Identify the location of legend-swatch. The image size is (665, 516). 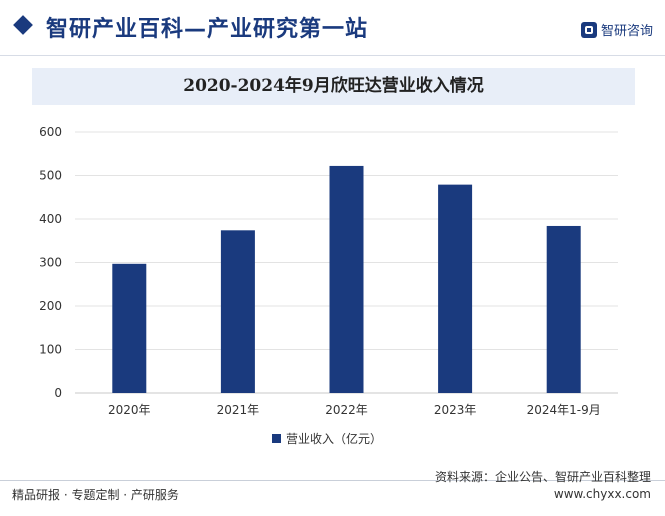
(276, 438).